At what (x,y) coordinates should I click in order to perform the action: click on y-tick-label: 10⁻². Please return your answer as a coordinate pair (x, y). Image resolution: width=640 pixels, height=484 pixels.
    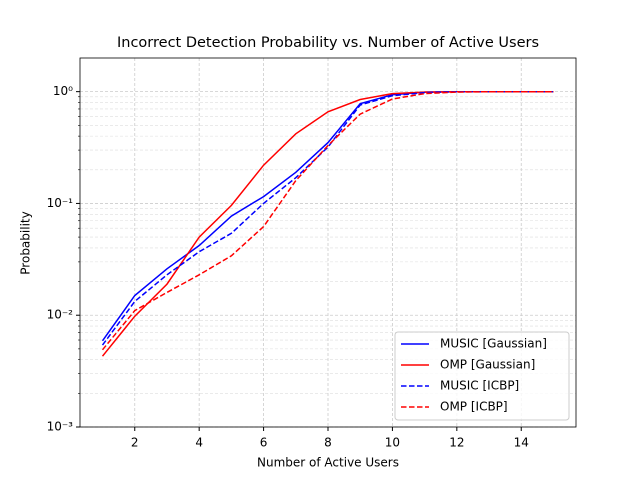
    Looking at the image, I should click on (60, 315).